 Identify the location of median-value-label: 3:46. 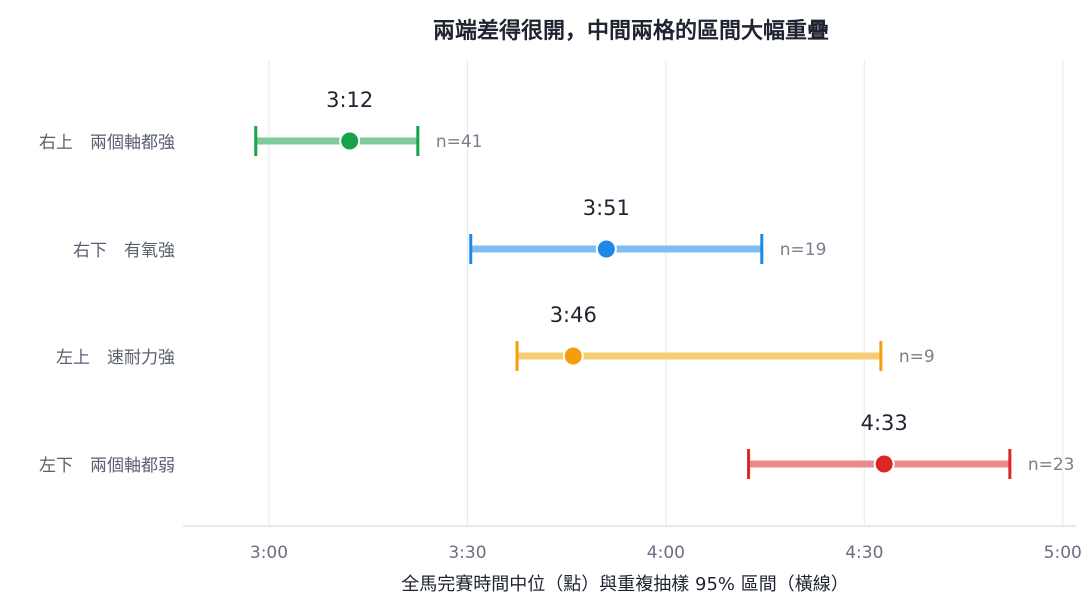
(573, 315).